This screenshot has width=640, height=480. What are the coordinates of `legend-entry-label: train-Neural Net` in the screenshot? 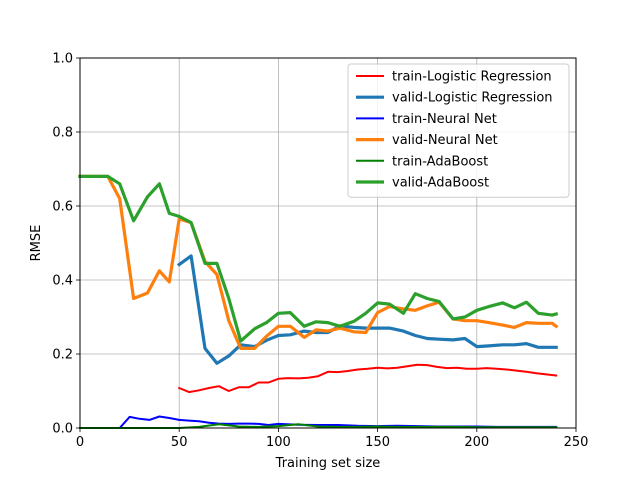 It's located at (444, 119).